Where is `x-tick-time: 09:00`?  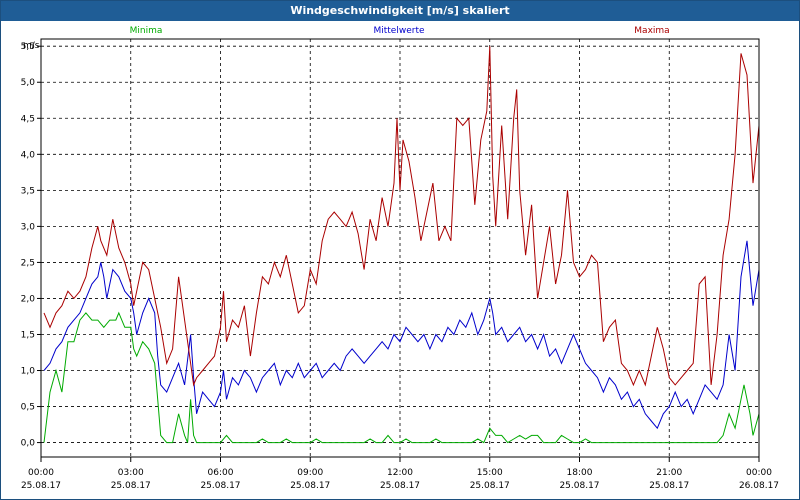
x-tick-time: 09:00 is located at coordinates (310, 473).